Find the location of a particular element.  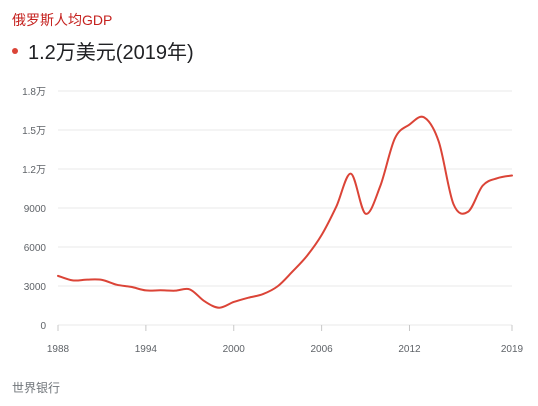

x-tick-label: 2019 is located at coordinates (512, 349).